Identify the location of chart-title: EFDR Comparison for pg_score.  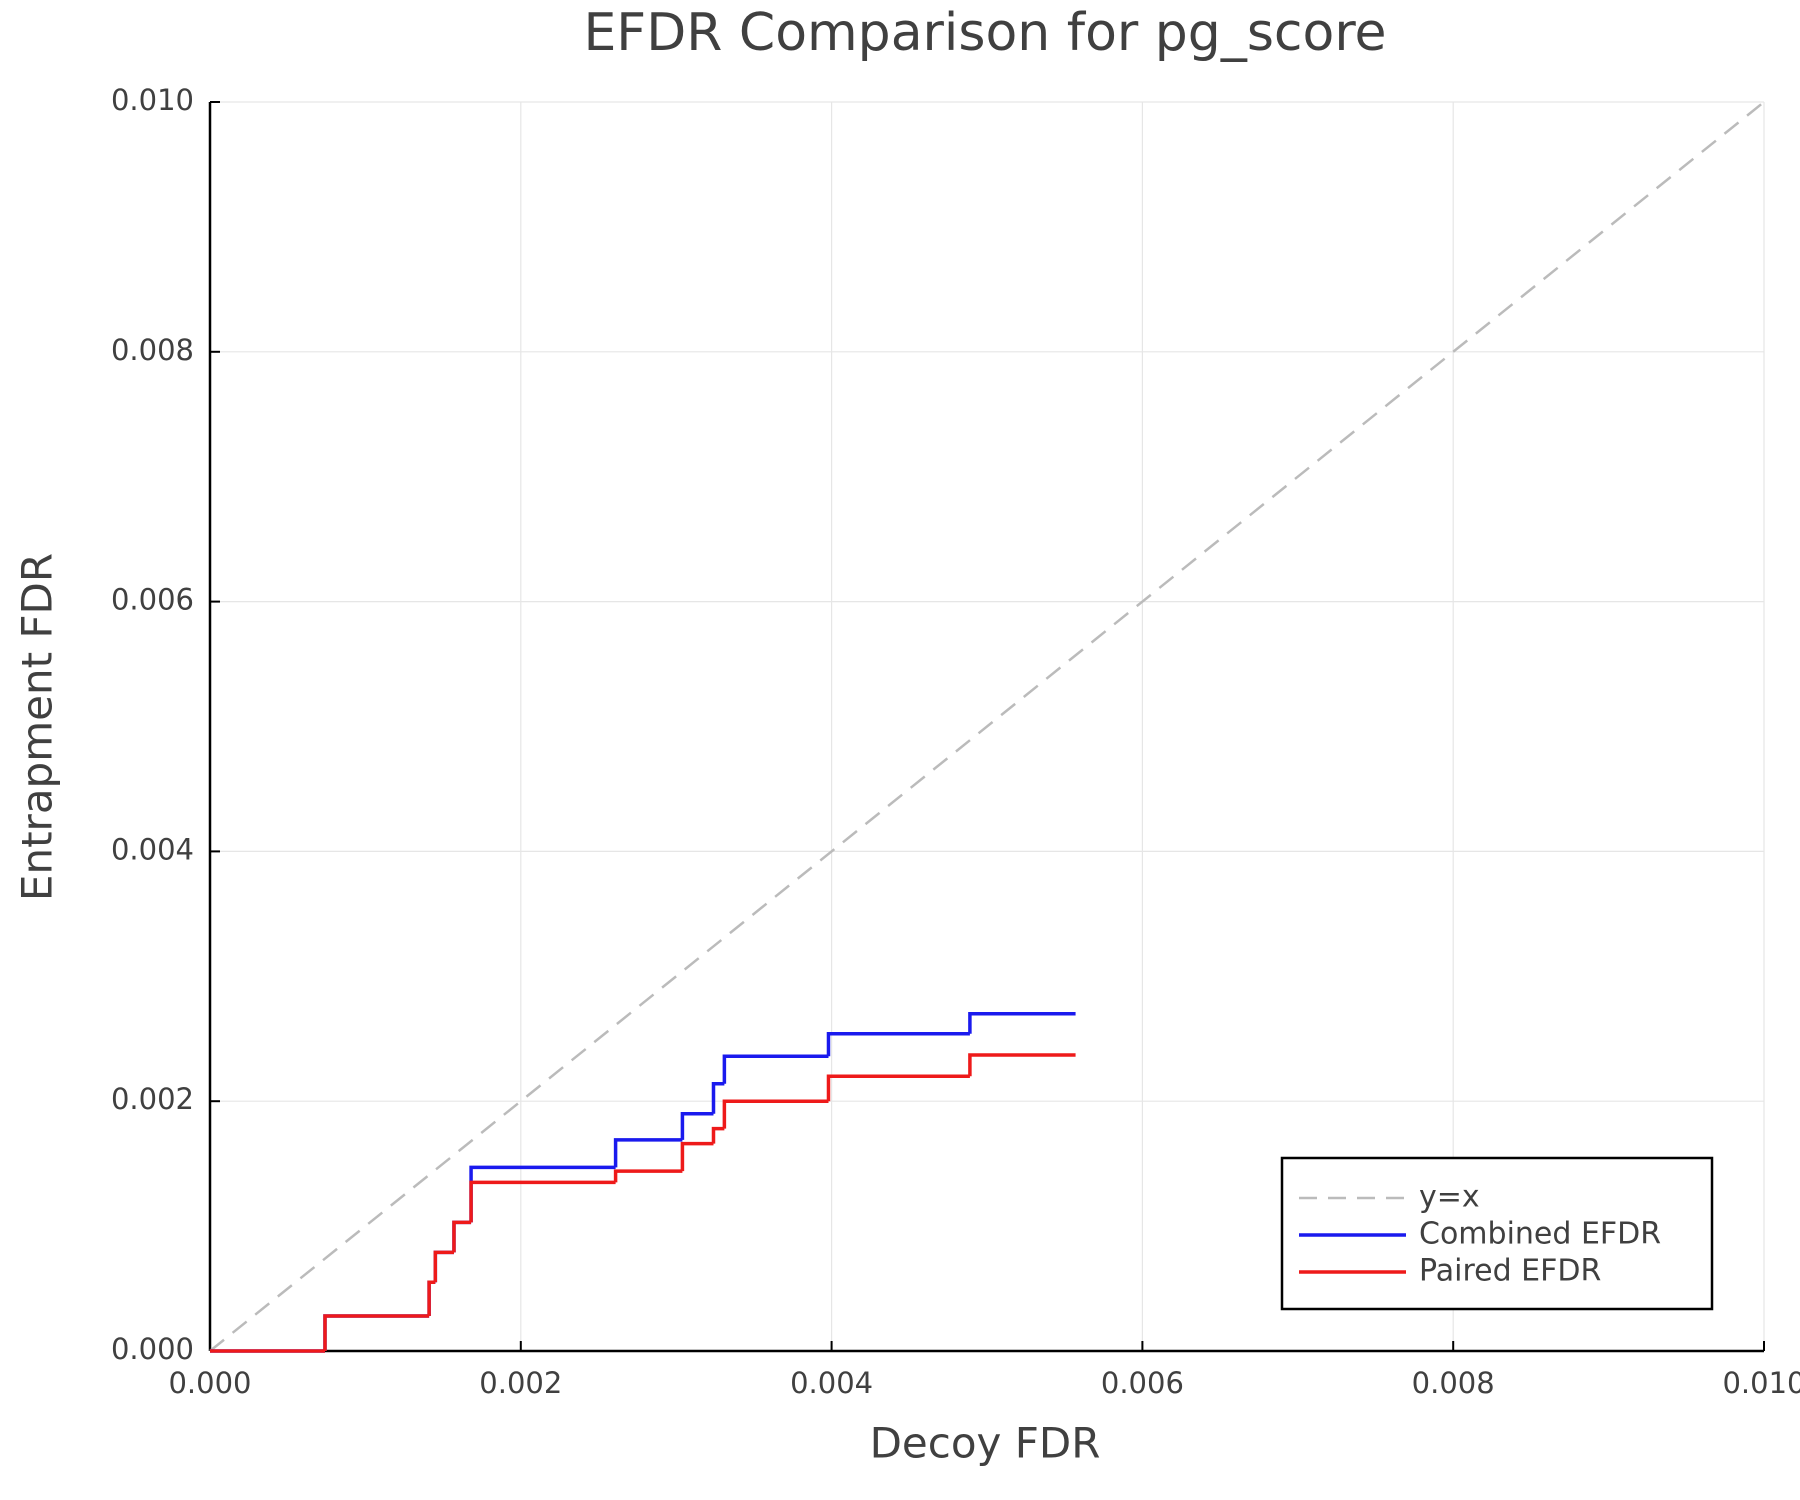
(984, 33).